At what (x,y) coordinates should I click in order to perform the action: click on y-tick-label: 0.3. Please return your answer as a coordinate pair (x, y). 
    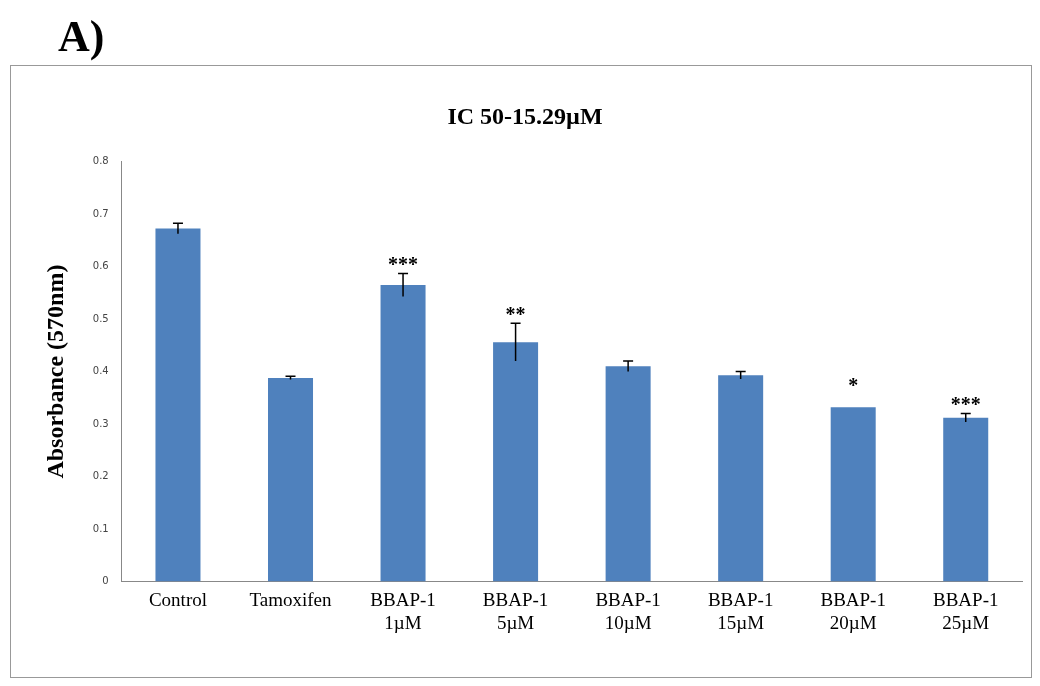
    Looking at the image, I should click on (100, 423).